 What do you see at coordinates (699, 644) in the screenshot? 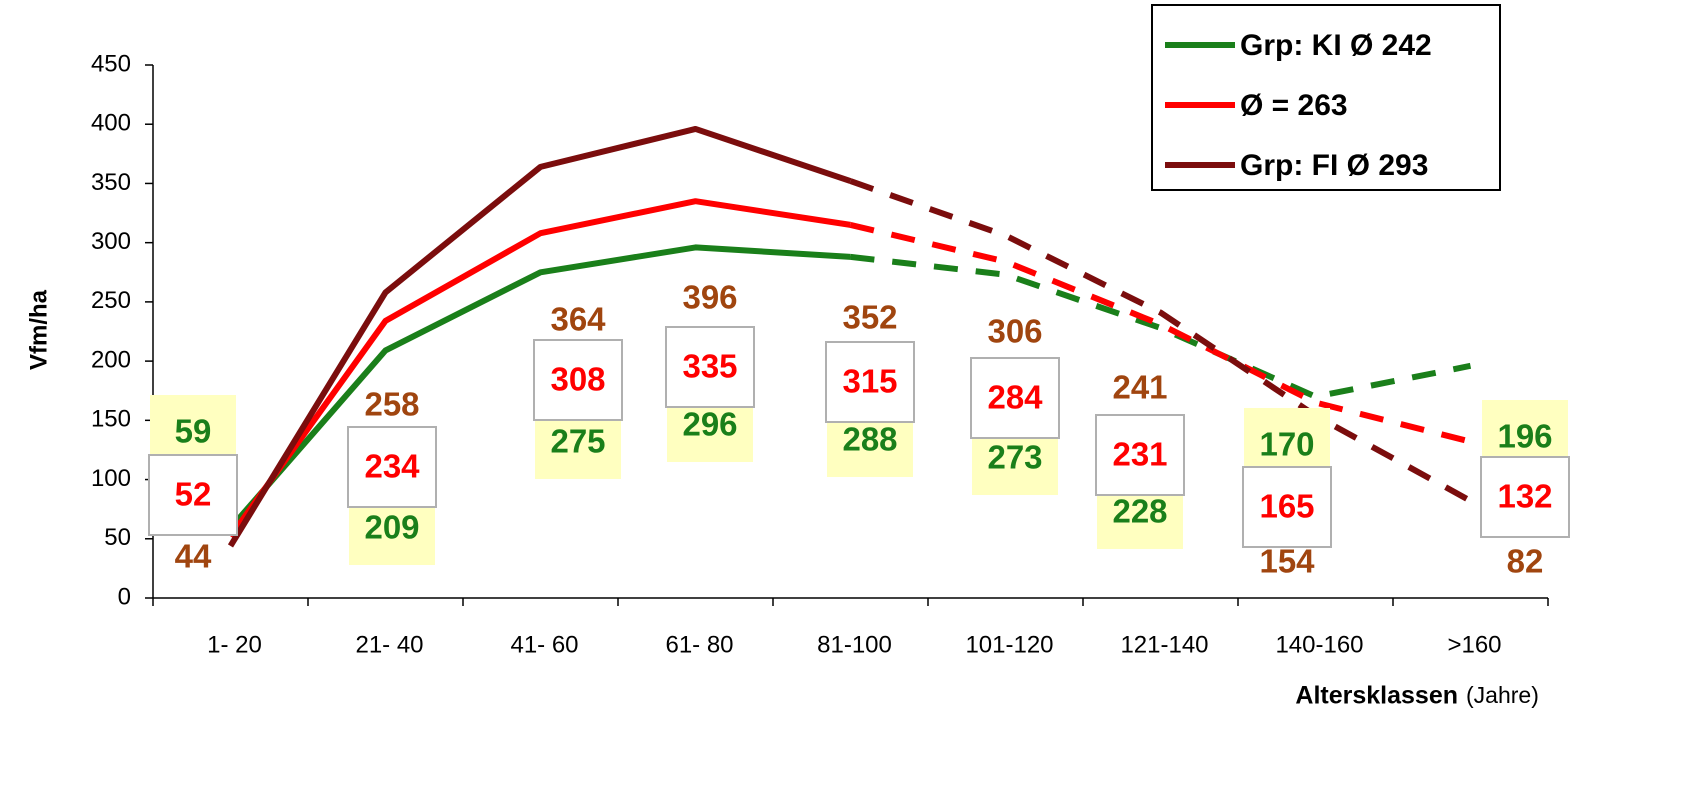
I see `x-tick-label: 61- 80` at bounding box center [699, 644].